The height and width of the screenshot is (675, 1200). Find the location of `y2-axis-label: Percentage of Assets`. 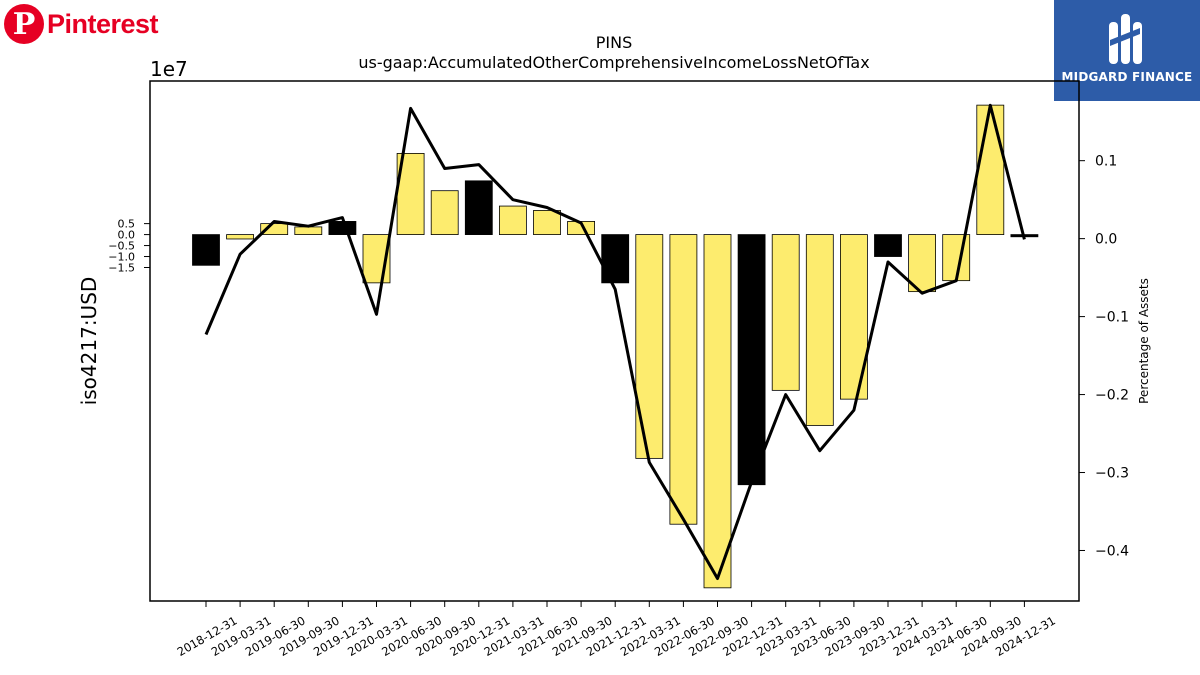

y2-axis-label: Percentage of Assets is located at coordinates (1144, 341).